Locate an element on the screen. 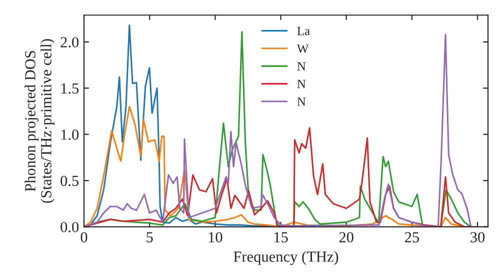  x-tick-label: 25 is located at coordinates (411, 237).